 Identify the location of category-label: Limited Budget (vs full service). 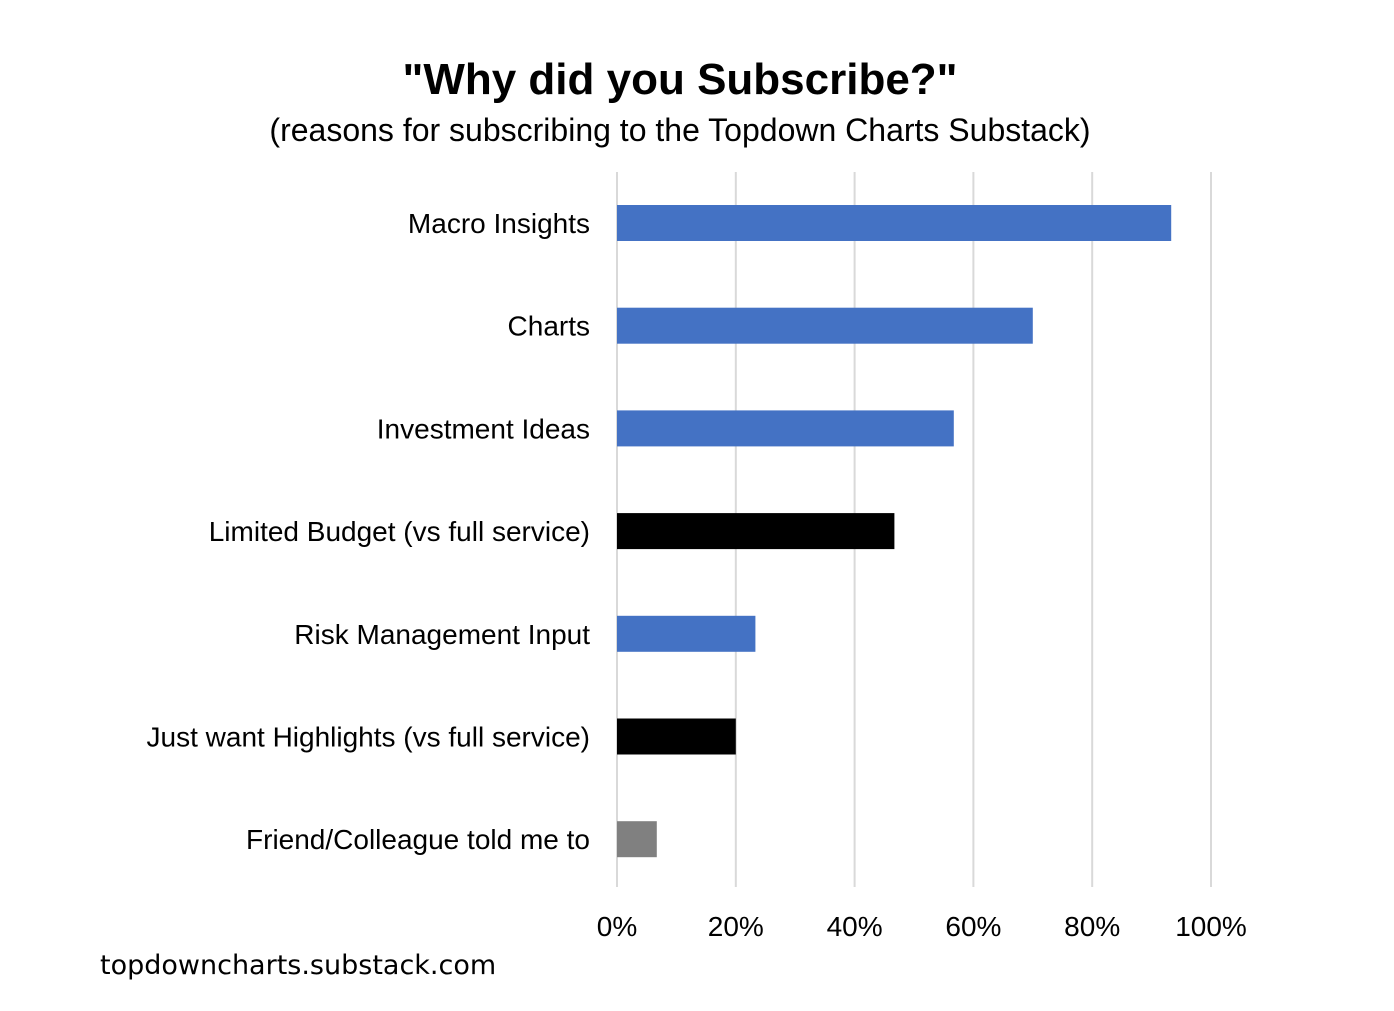
(399, 531).